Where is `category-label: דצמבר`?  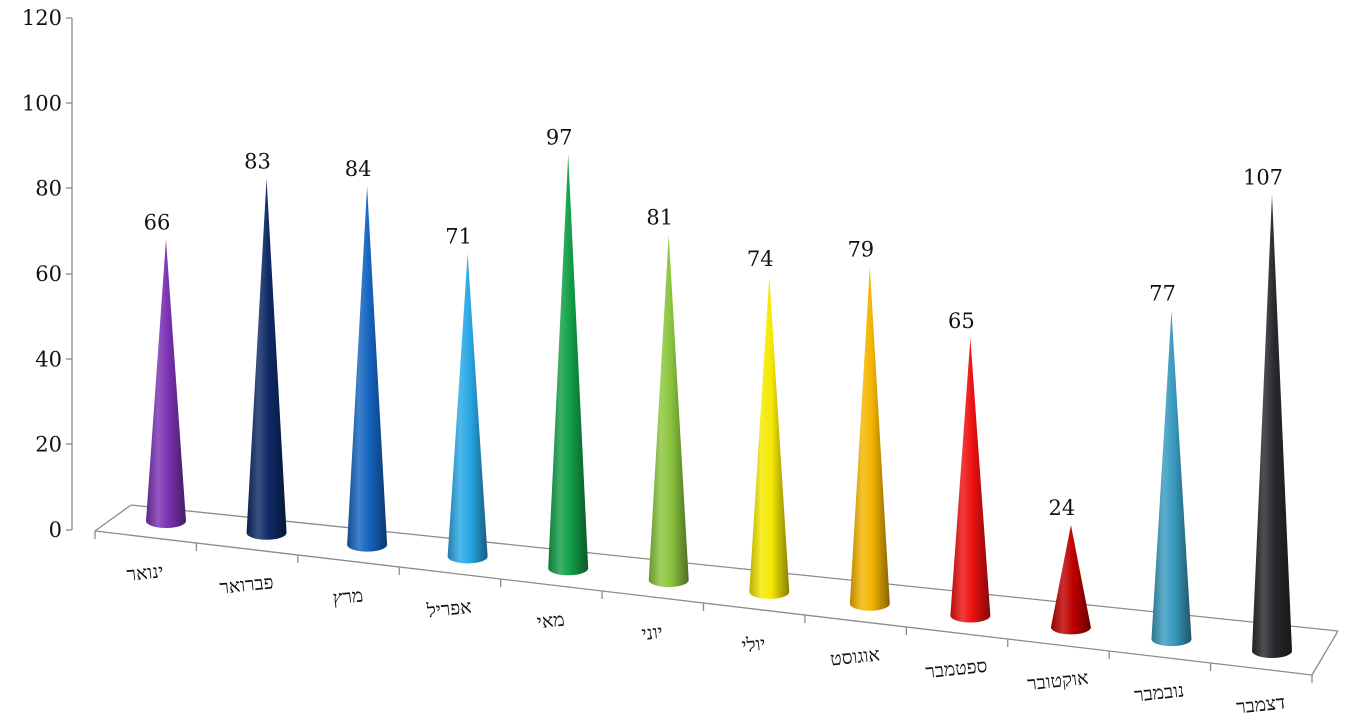
category-label: דצמבר is located at coordinates (1260, 702).